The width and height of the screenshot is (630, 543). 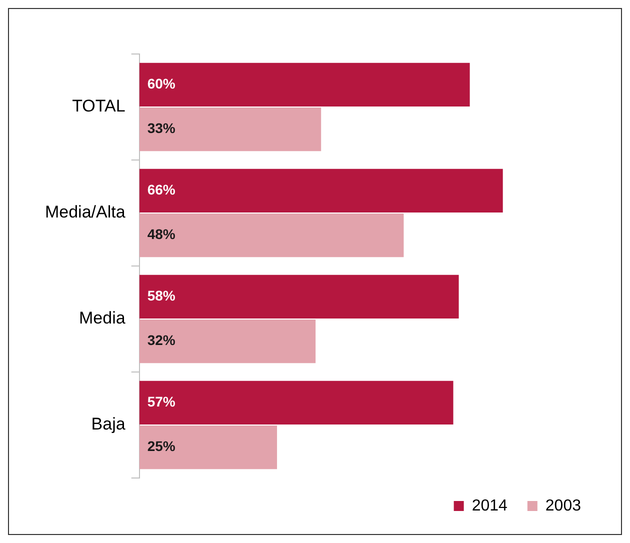 I want to click on data-label: 57%, so click(x=161, y=402).